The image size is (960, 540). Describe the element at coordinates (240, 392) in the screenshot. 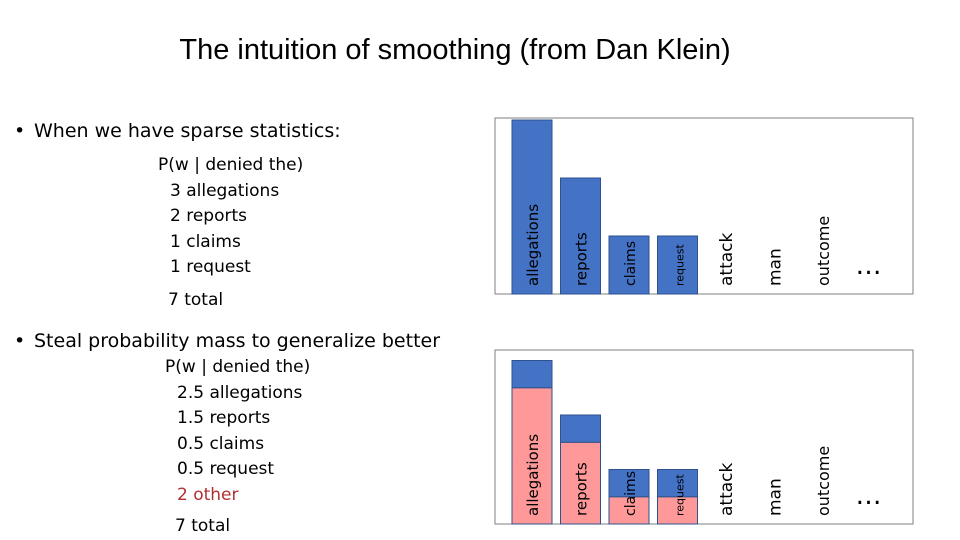

I see `smoothed-line: 2.5 allegations` at that location.